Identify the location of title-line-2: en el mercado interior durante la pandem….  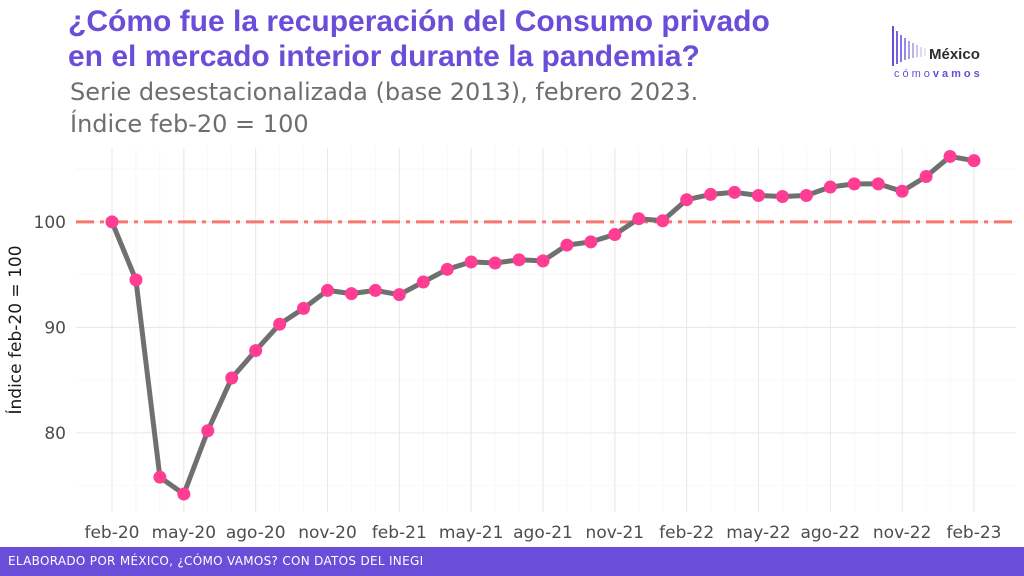
(384, 56).